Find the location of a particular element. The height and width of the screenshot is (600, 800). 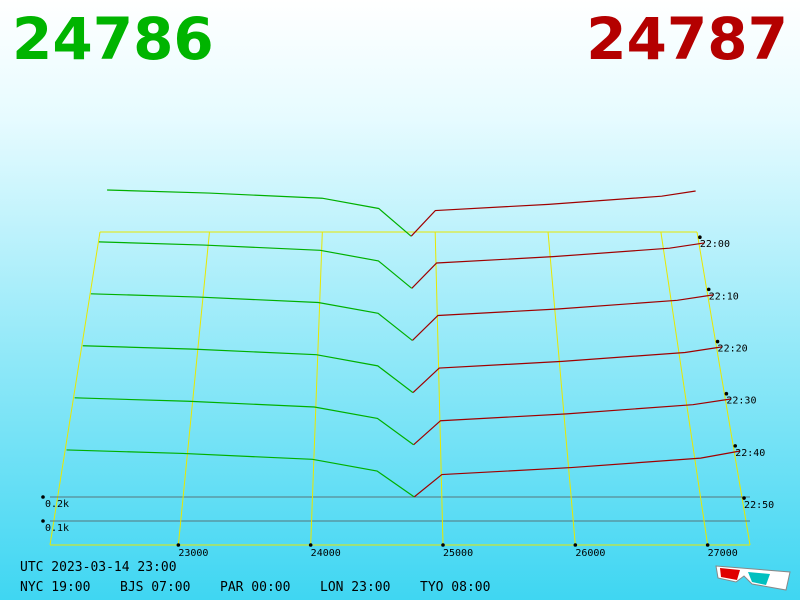

utc-time: UTC 2023-03-14 23:00 is located at coordinates (98, 567).